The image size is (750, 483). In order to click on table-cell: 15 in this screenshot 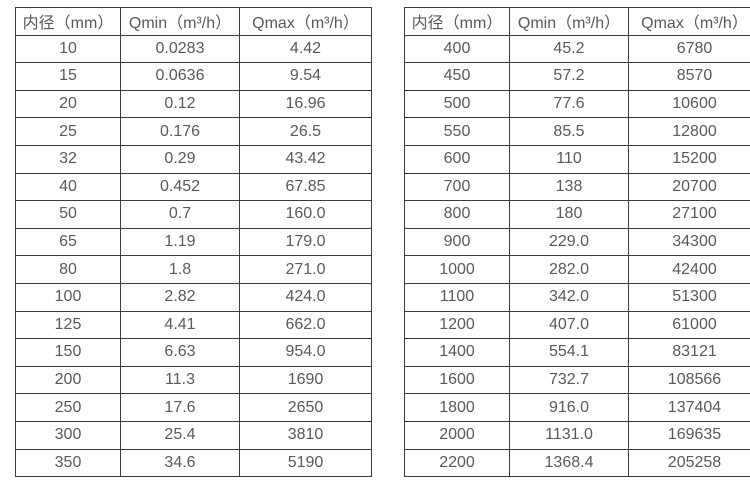, I will do `click(68, 76)`.